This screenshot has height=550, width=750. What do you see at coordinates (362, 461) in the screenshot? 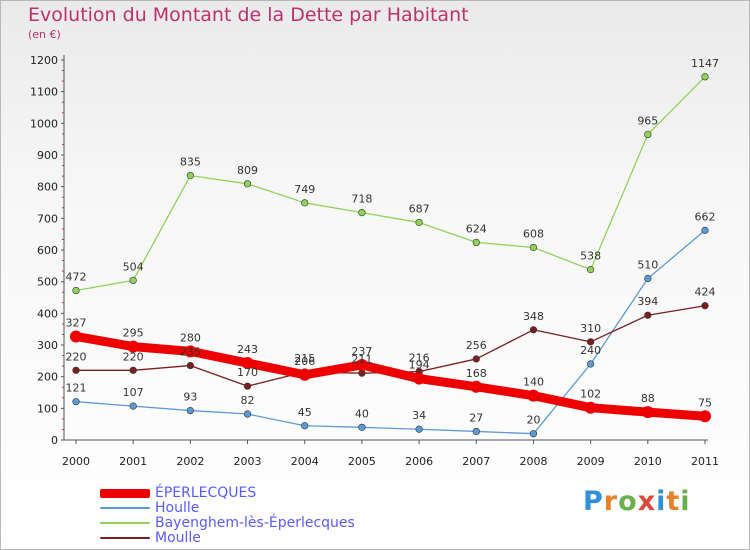
I see `x-tick-label: 2005` at bounding box center [362, 461].